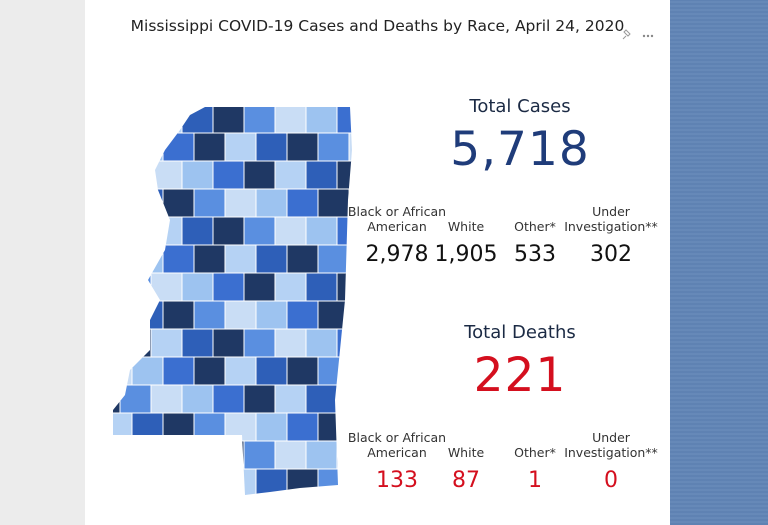 Image resolution: width=768 pixels, height=525 pixels. I want to click on total-value: 5,718, so click(520, 149).